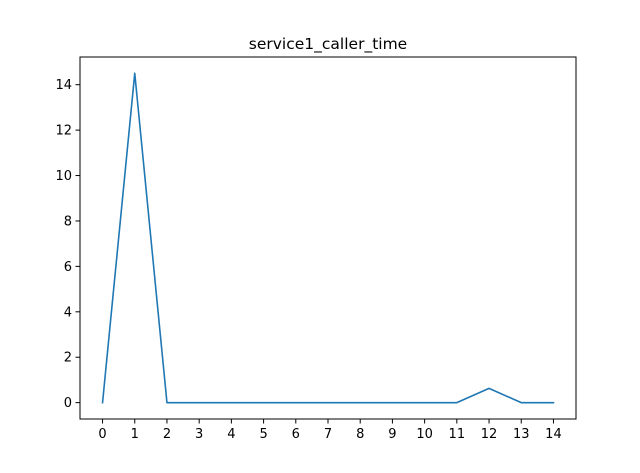 This screenshot has height=473, width=640. Describe the element at coordinates (360, 434) in the screenshot. I see `x-tick-label: 8` at that location.